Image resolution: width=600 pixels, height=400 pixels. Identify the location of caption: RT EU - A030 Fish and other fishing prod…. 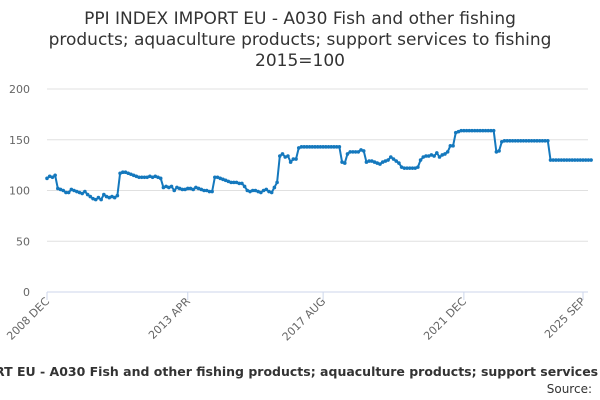
(300, 371).